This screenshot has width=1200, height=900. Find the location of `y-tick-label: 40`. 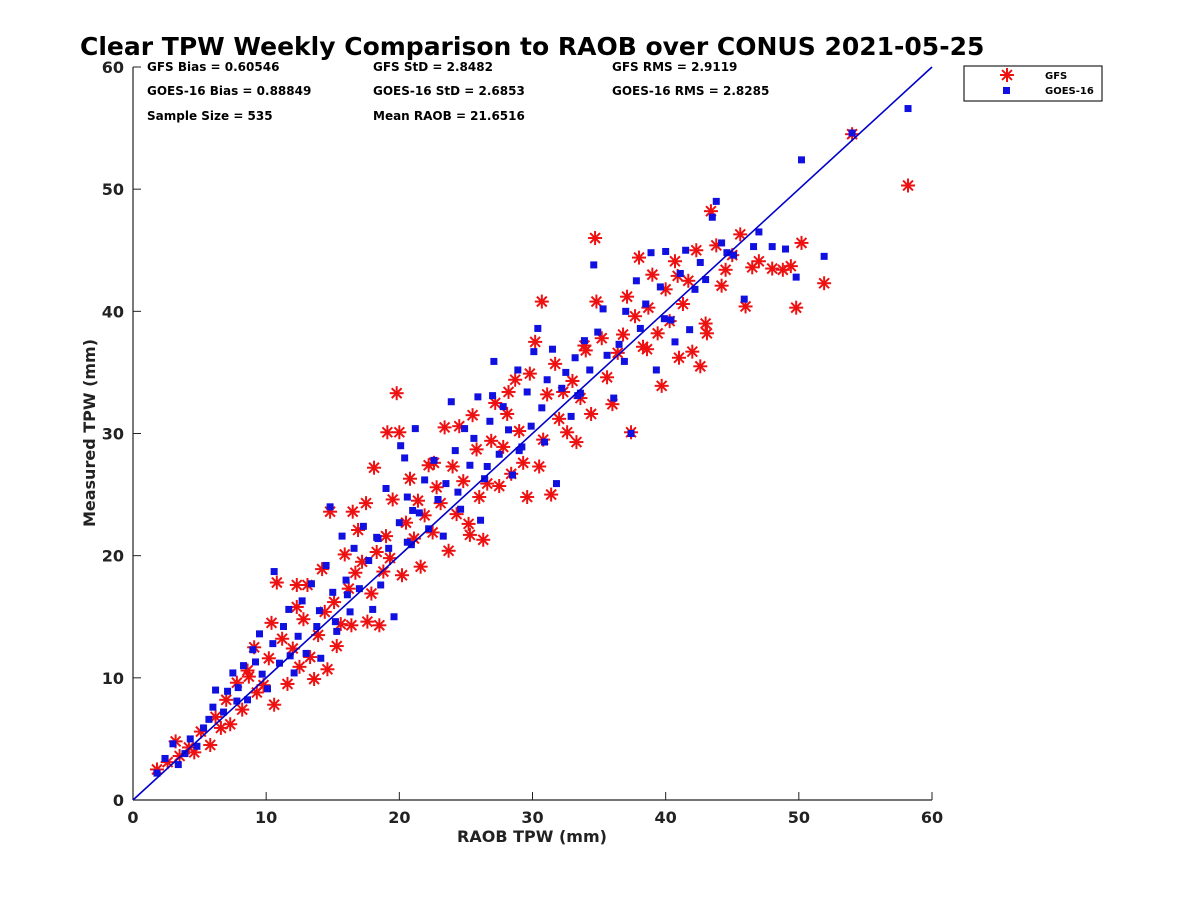

y-tick-label: 40 is located at coordinates (113, 311).